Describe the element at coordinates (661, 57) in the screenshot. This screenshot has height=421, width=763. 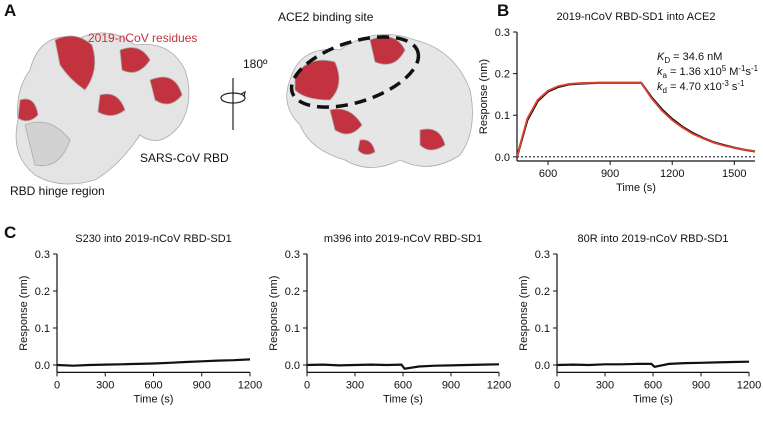
I see `annotation-part: K` at that location.